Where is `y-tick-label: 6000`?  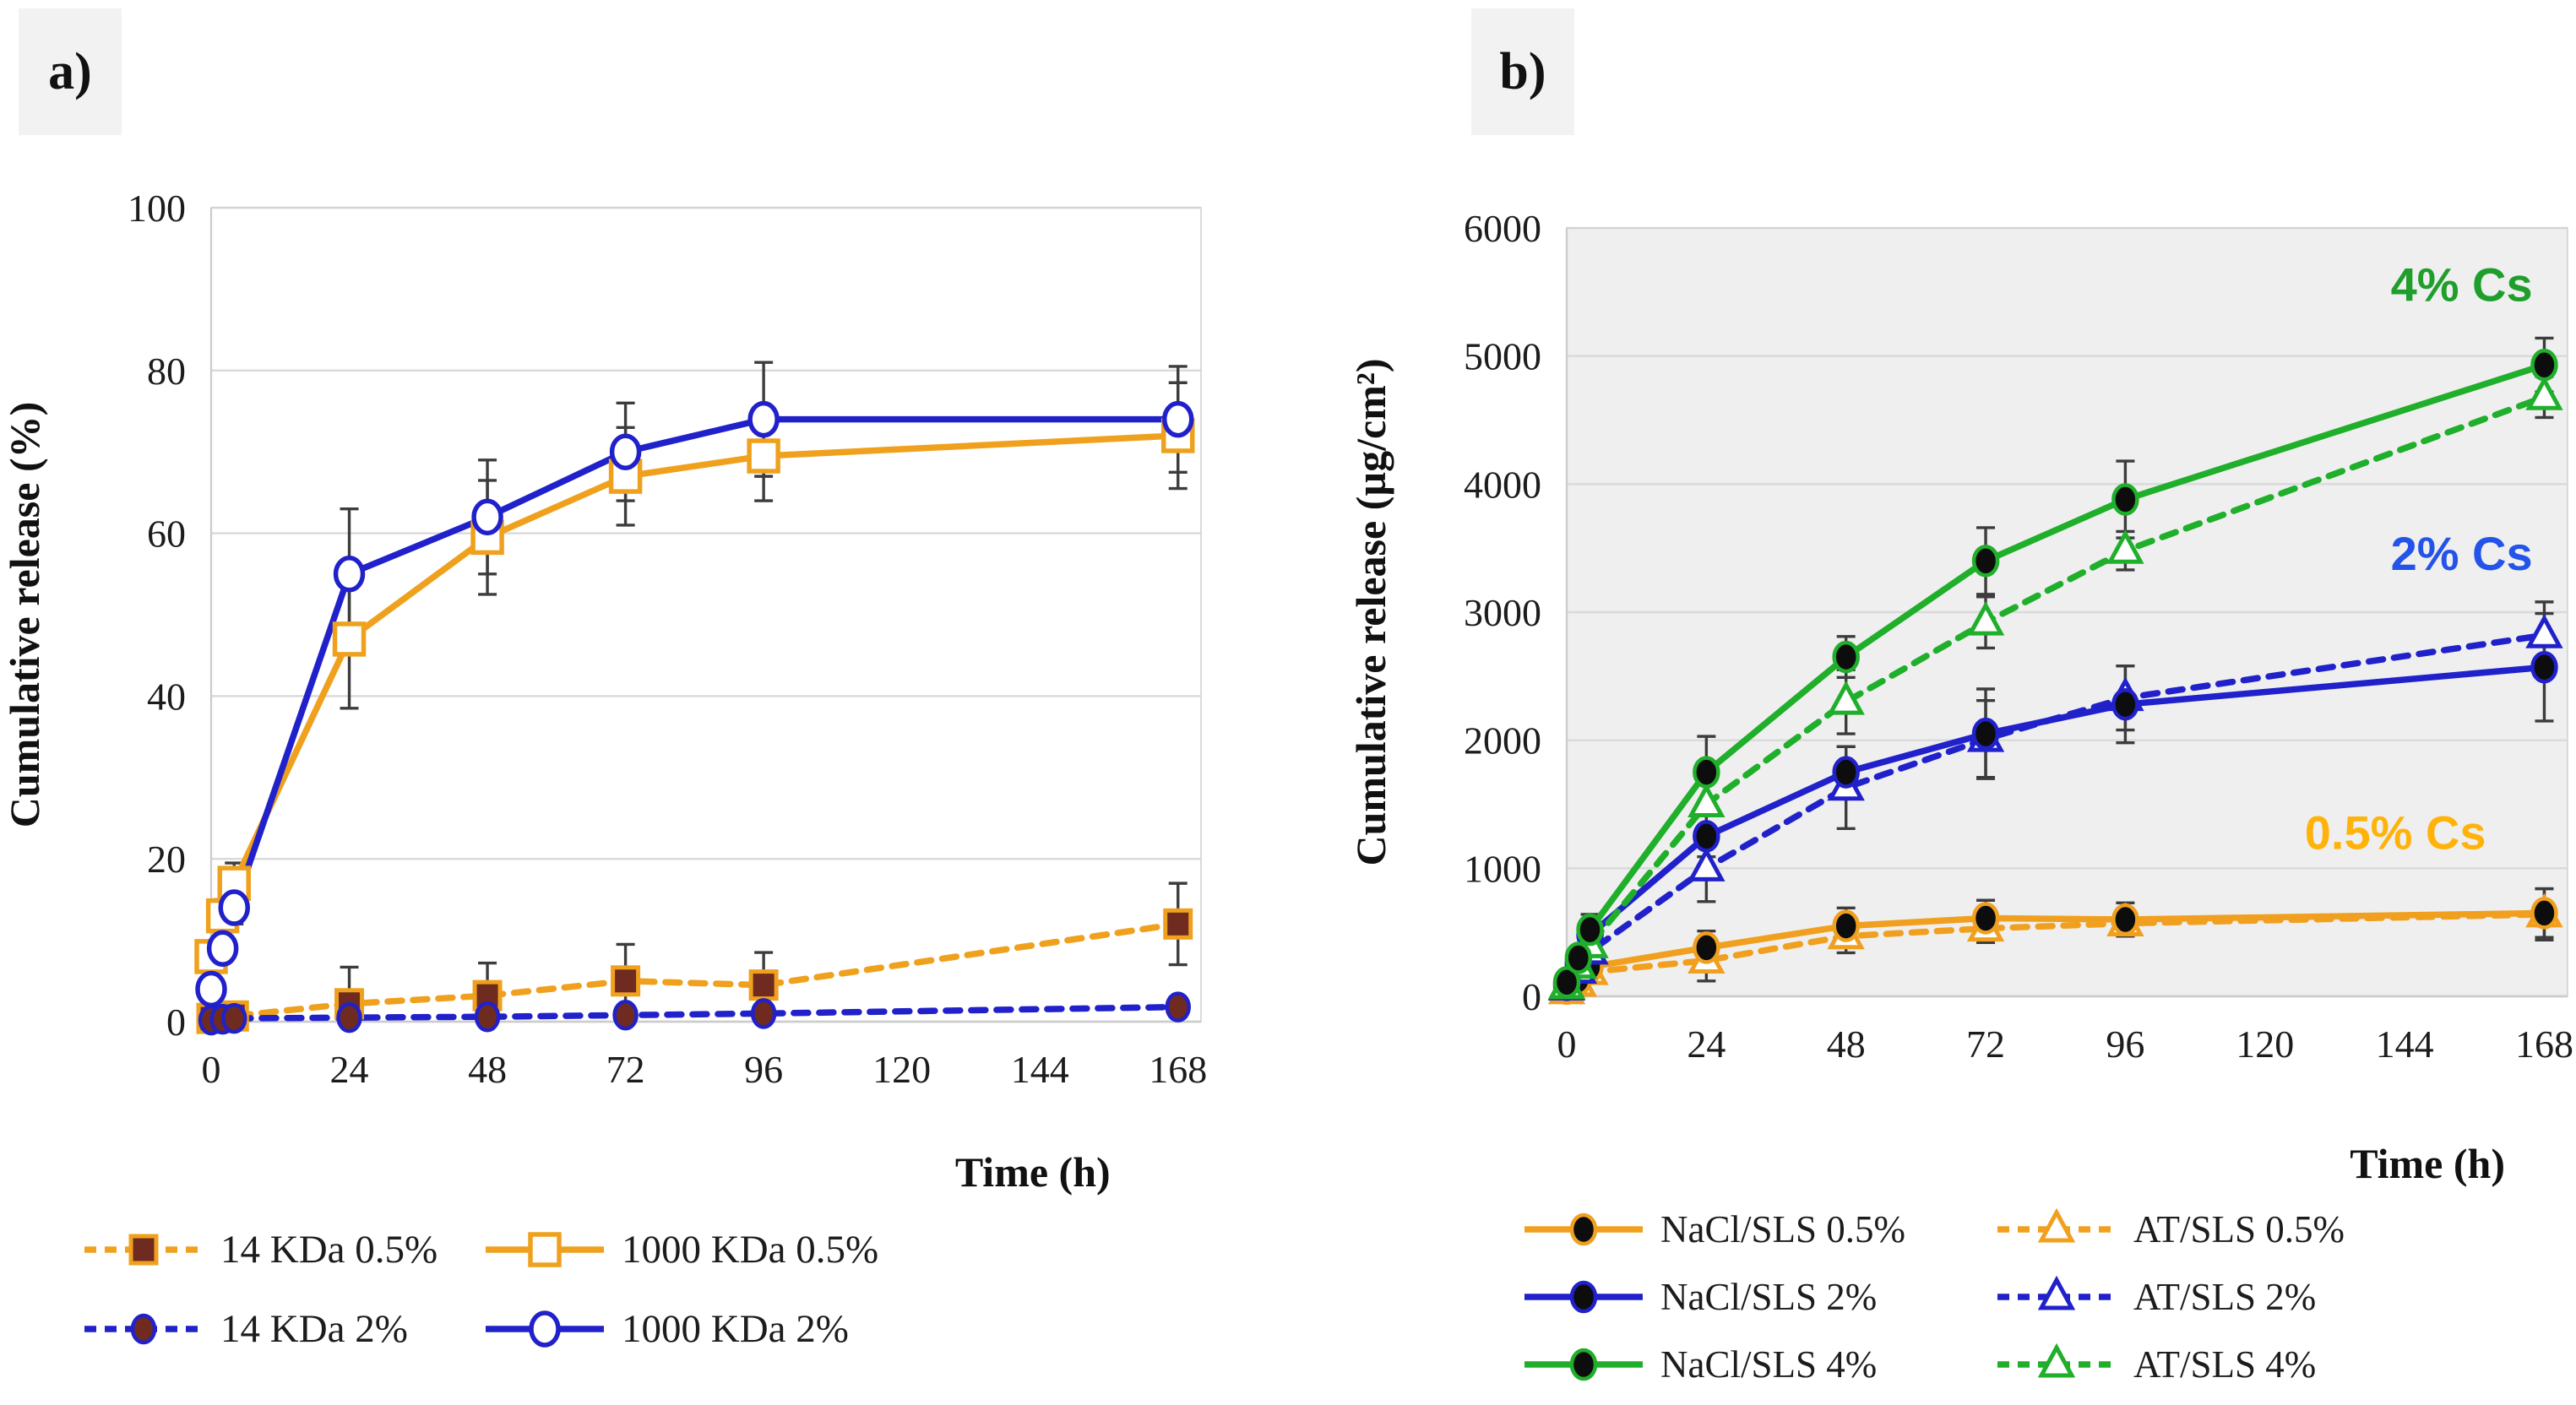
y-tick-label: 6000 is located at coordinates (1502, 228).